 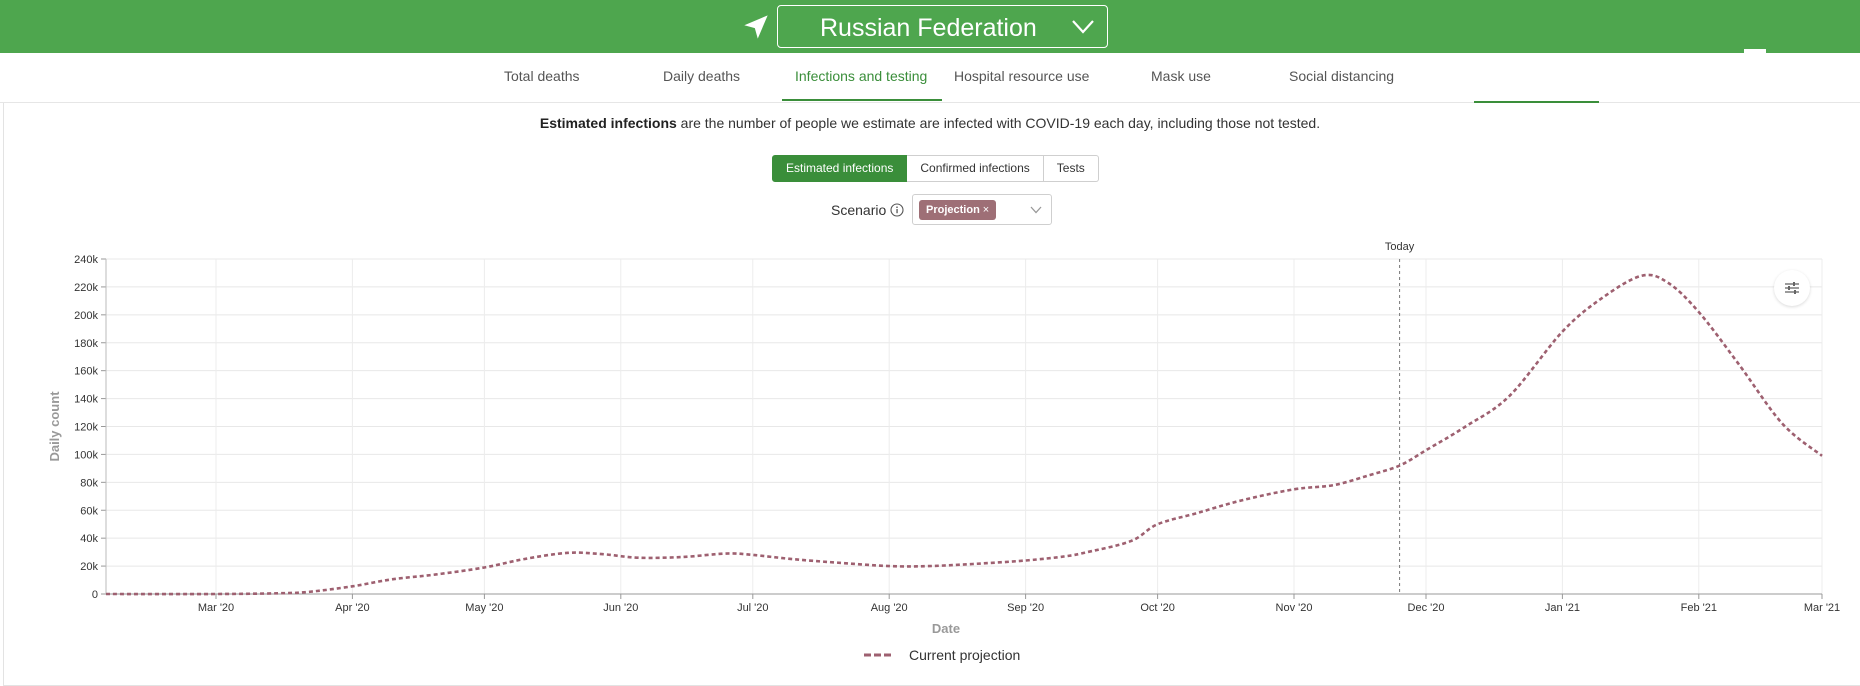 I want to click on y-tick-label: 0, so click(x=95, y=595).